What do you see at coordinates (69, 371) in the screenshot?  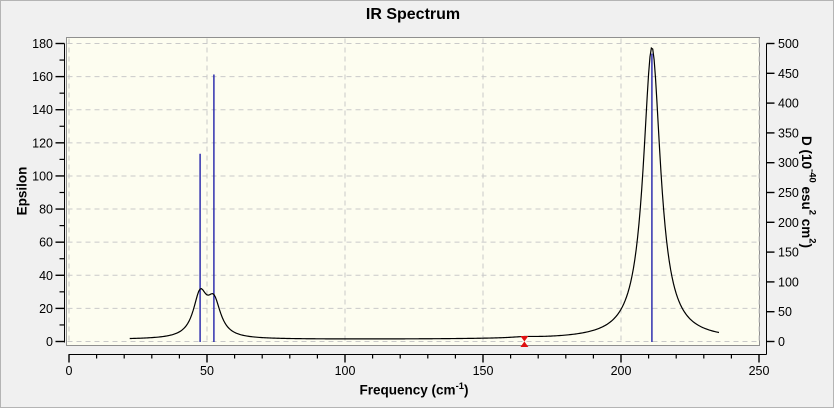 I see `x-axis-tick-label: 0` at bounding box center [69, 371].